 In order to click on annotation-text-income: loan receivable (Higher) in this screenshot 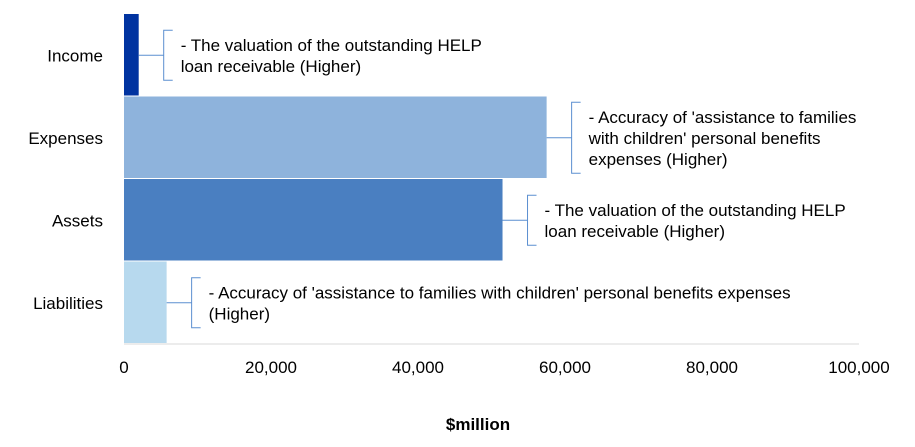, I will do `click(271, 66)`.